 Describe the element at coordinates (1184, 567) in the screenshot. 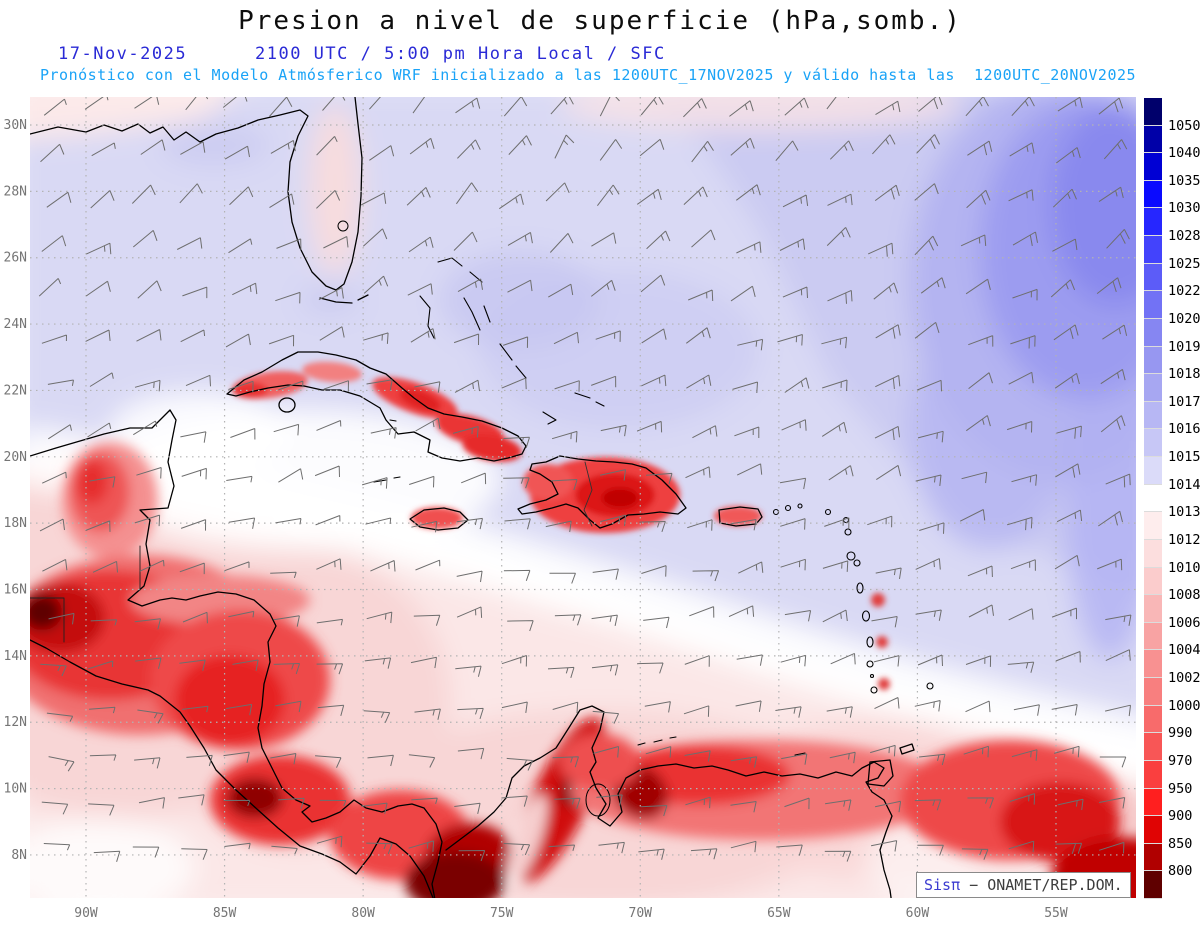

I see `colorbar-tick-label: 1010` at that location.